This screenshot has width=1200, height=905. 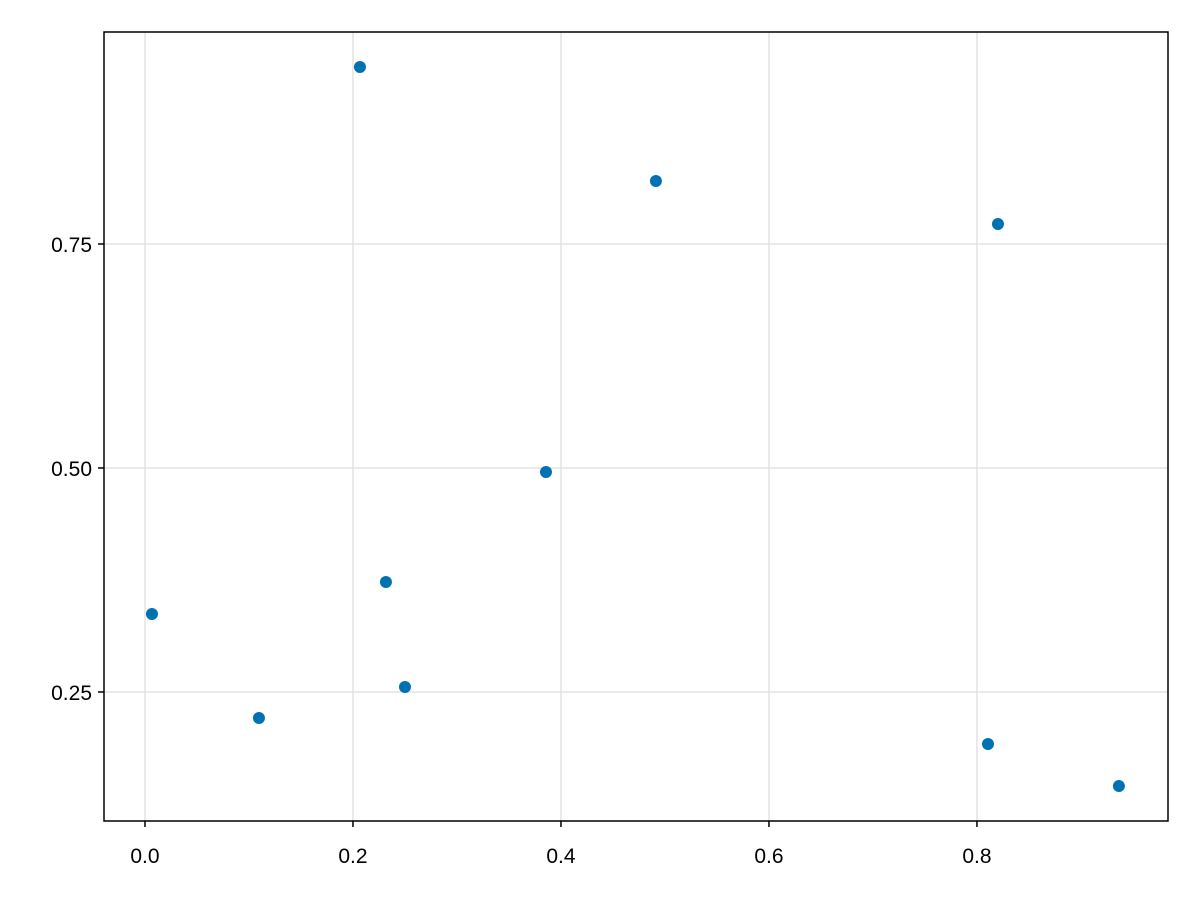 What do you see at coordinates (561, 856) in the screenshot?
I see `x-tick-label: 0.4` at bounding box center [561, 856].